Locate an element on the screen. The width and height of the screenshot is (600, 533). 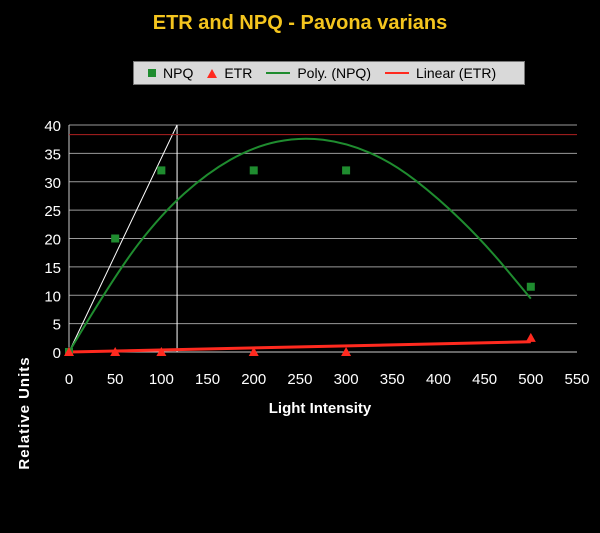
x-axis-label: Light Intensity is located at coordinates (320, 408).